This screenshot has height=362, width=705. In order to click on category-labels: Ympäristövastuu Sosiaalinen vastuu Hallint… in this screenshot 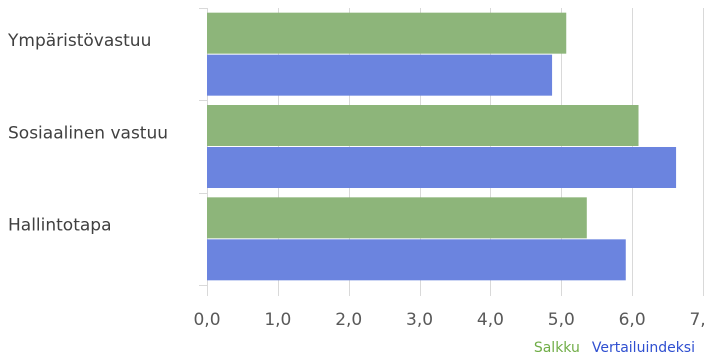, I will do `click(87, 133)`.